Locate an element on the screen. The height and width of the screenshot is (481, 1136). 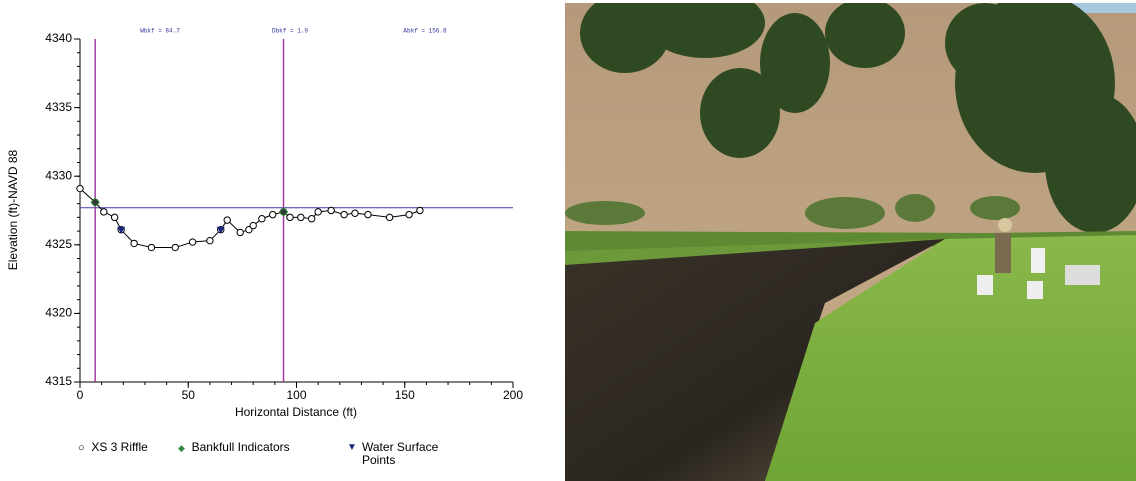
legend-item: ▼ Water Surface Points is located at coordinates (397, 454).